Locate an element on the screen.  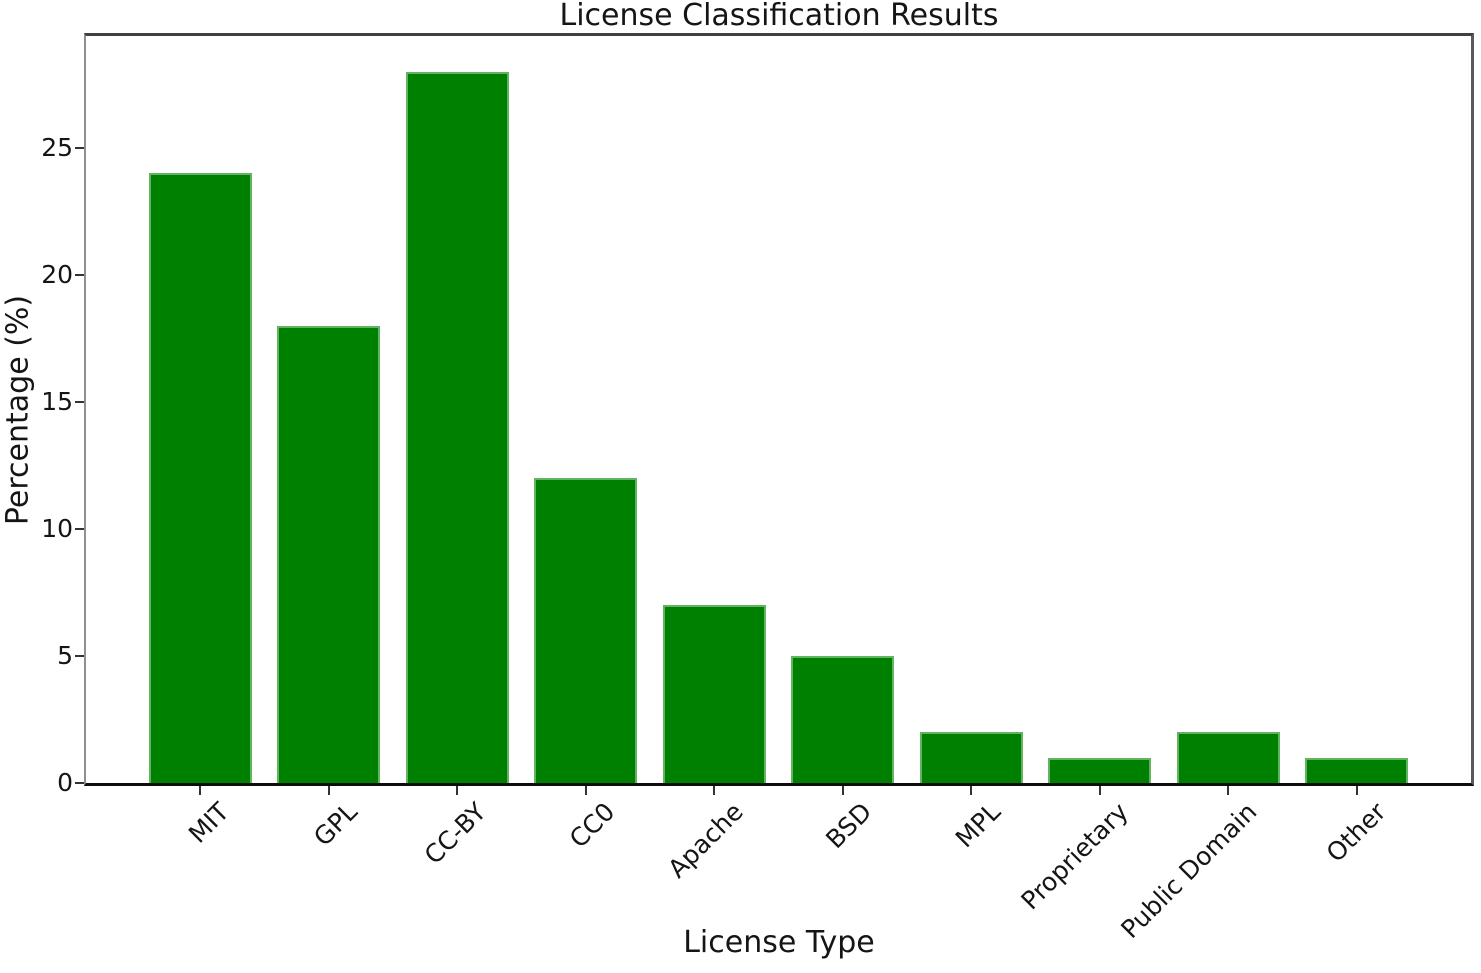
y-tick-label: 0 is located at coordinates (65, 782).